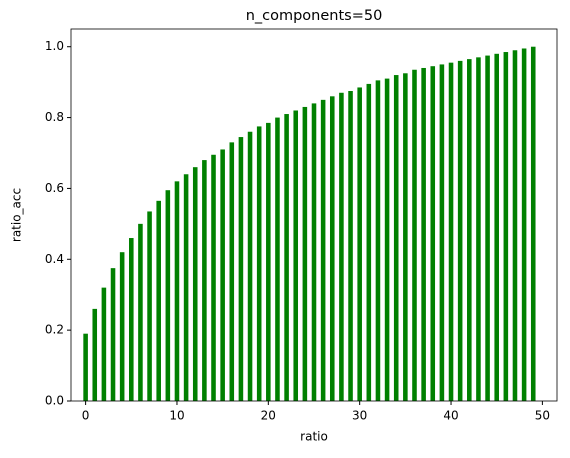  Describe the element at coordinates (54, 188) in the screenshot. I see `y-tick-label: 0.6` at that location.